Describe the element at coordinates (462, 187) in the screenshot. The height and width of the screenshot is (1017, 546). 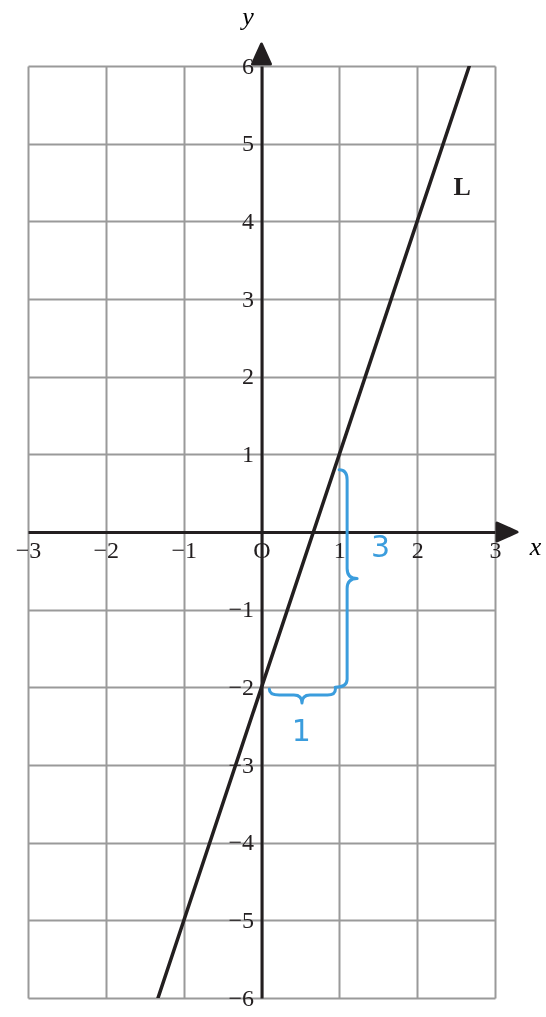
I see `series-label: L` at that location.